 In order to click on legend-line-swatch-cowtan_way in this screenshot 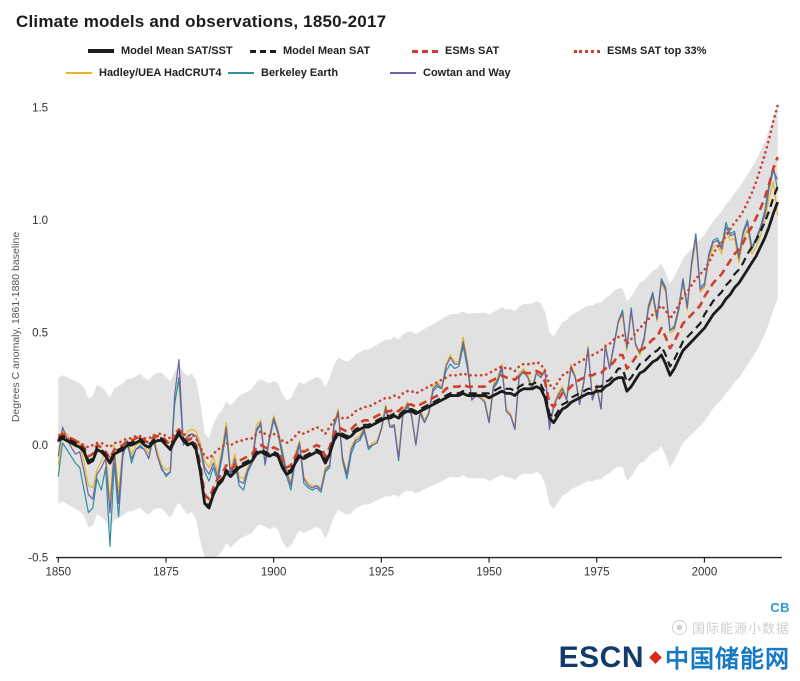, I will do `click(403, 73)`.